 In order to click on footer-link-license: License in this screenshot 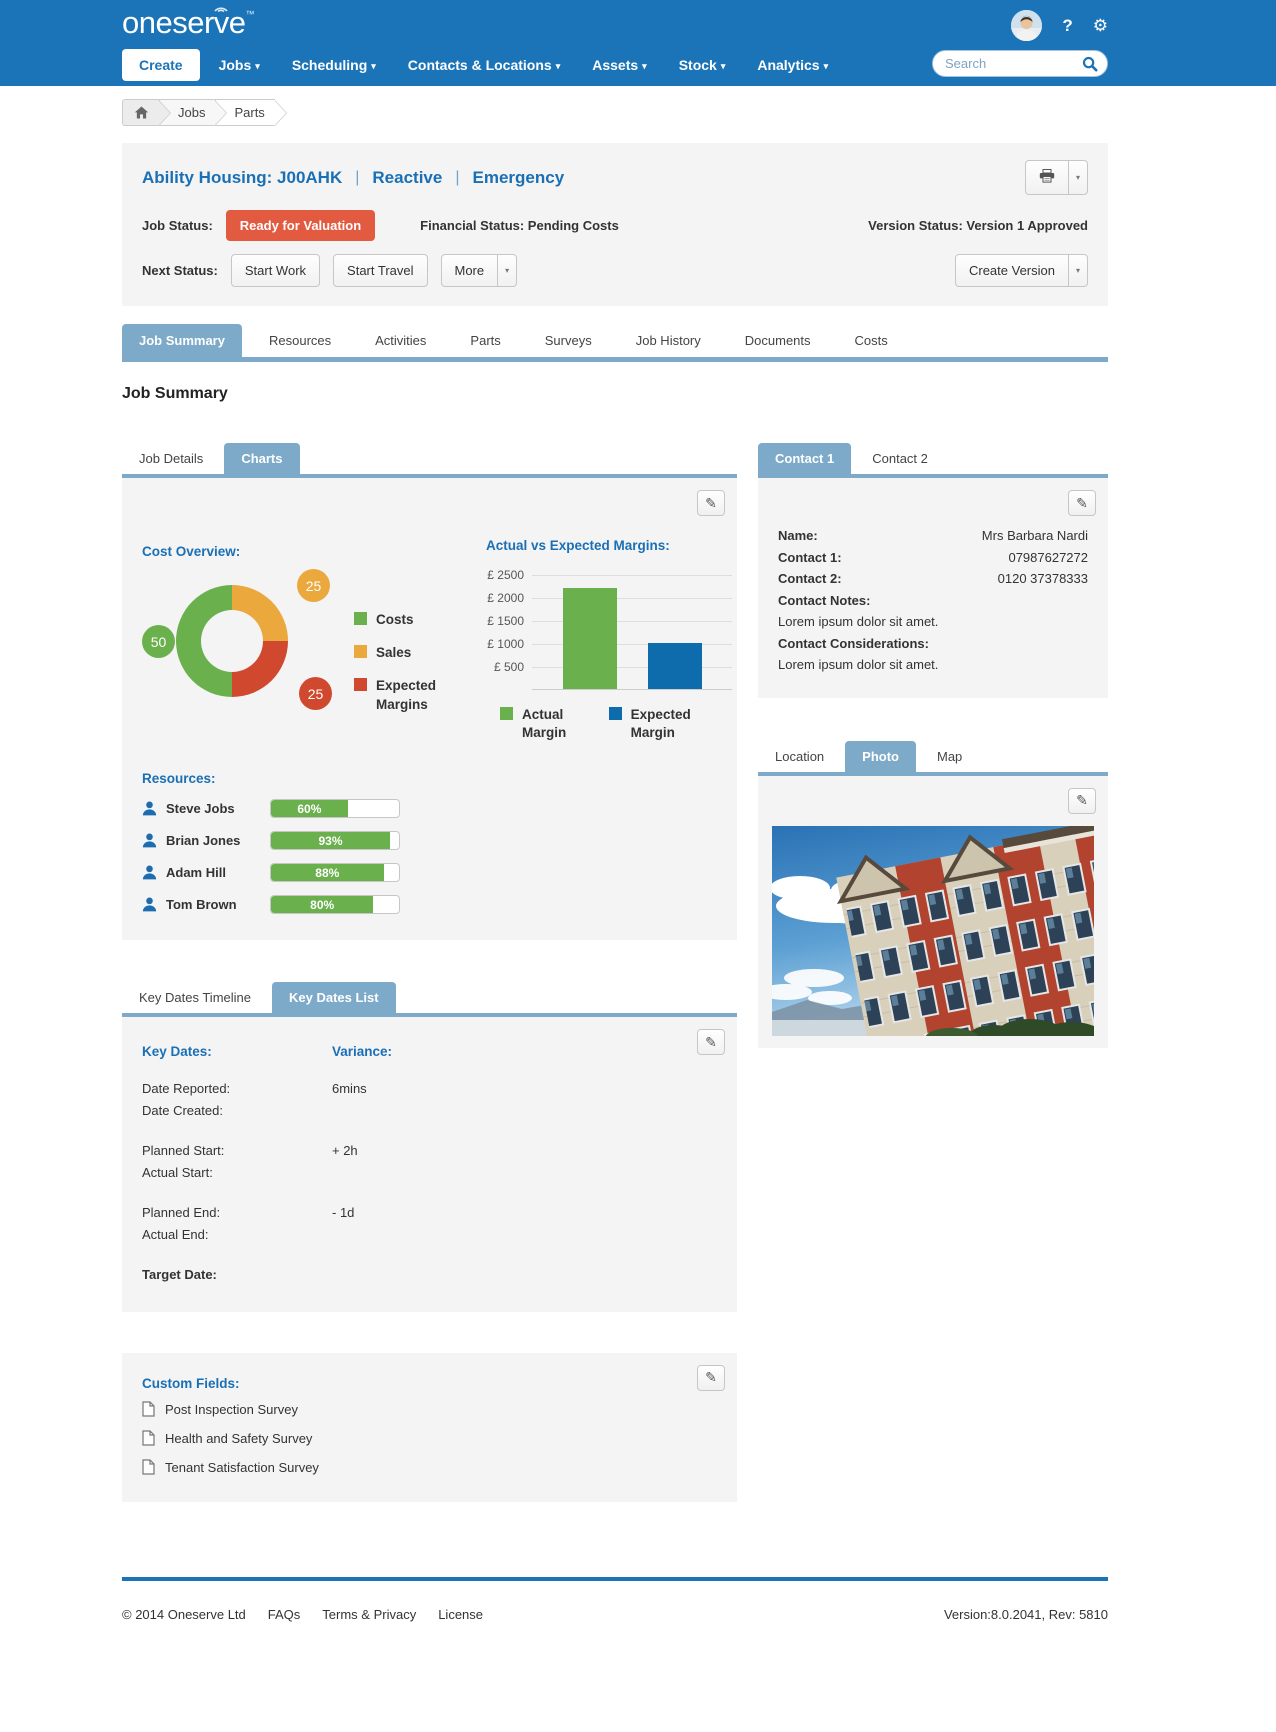, I will do `click(461, 1614)`.